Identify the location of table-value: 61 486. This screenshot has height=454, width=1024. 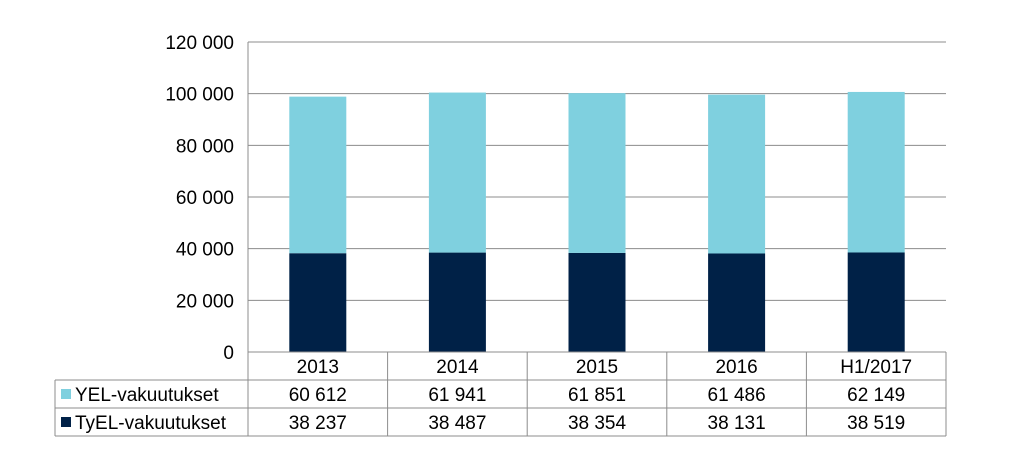
(737, 395).